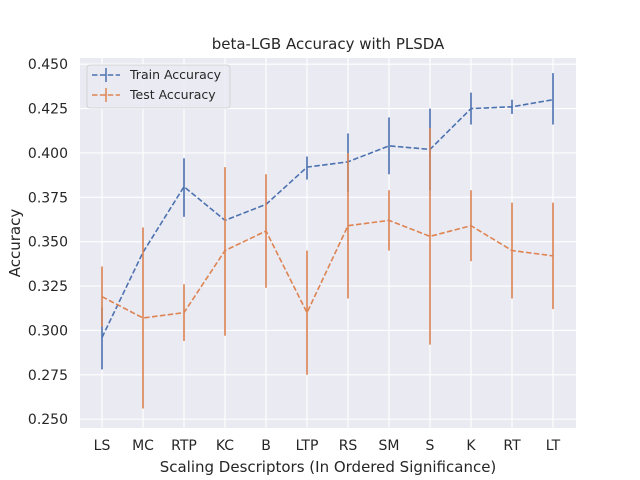 The width and height of the screenshot is (640, 480). Describe the element at coordinates (15, 243) in the screenshot. I see `y-axis-label: Accuracy` at that location.